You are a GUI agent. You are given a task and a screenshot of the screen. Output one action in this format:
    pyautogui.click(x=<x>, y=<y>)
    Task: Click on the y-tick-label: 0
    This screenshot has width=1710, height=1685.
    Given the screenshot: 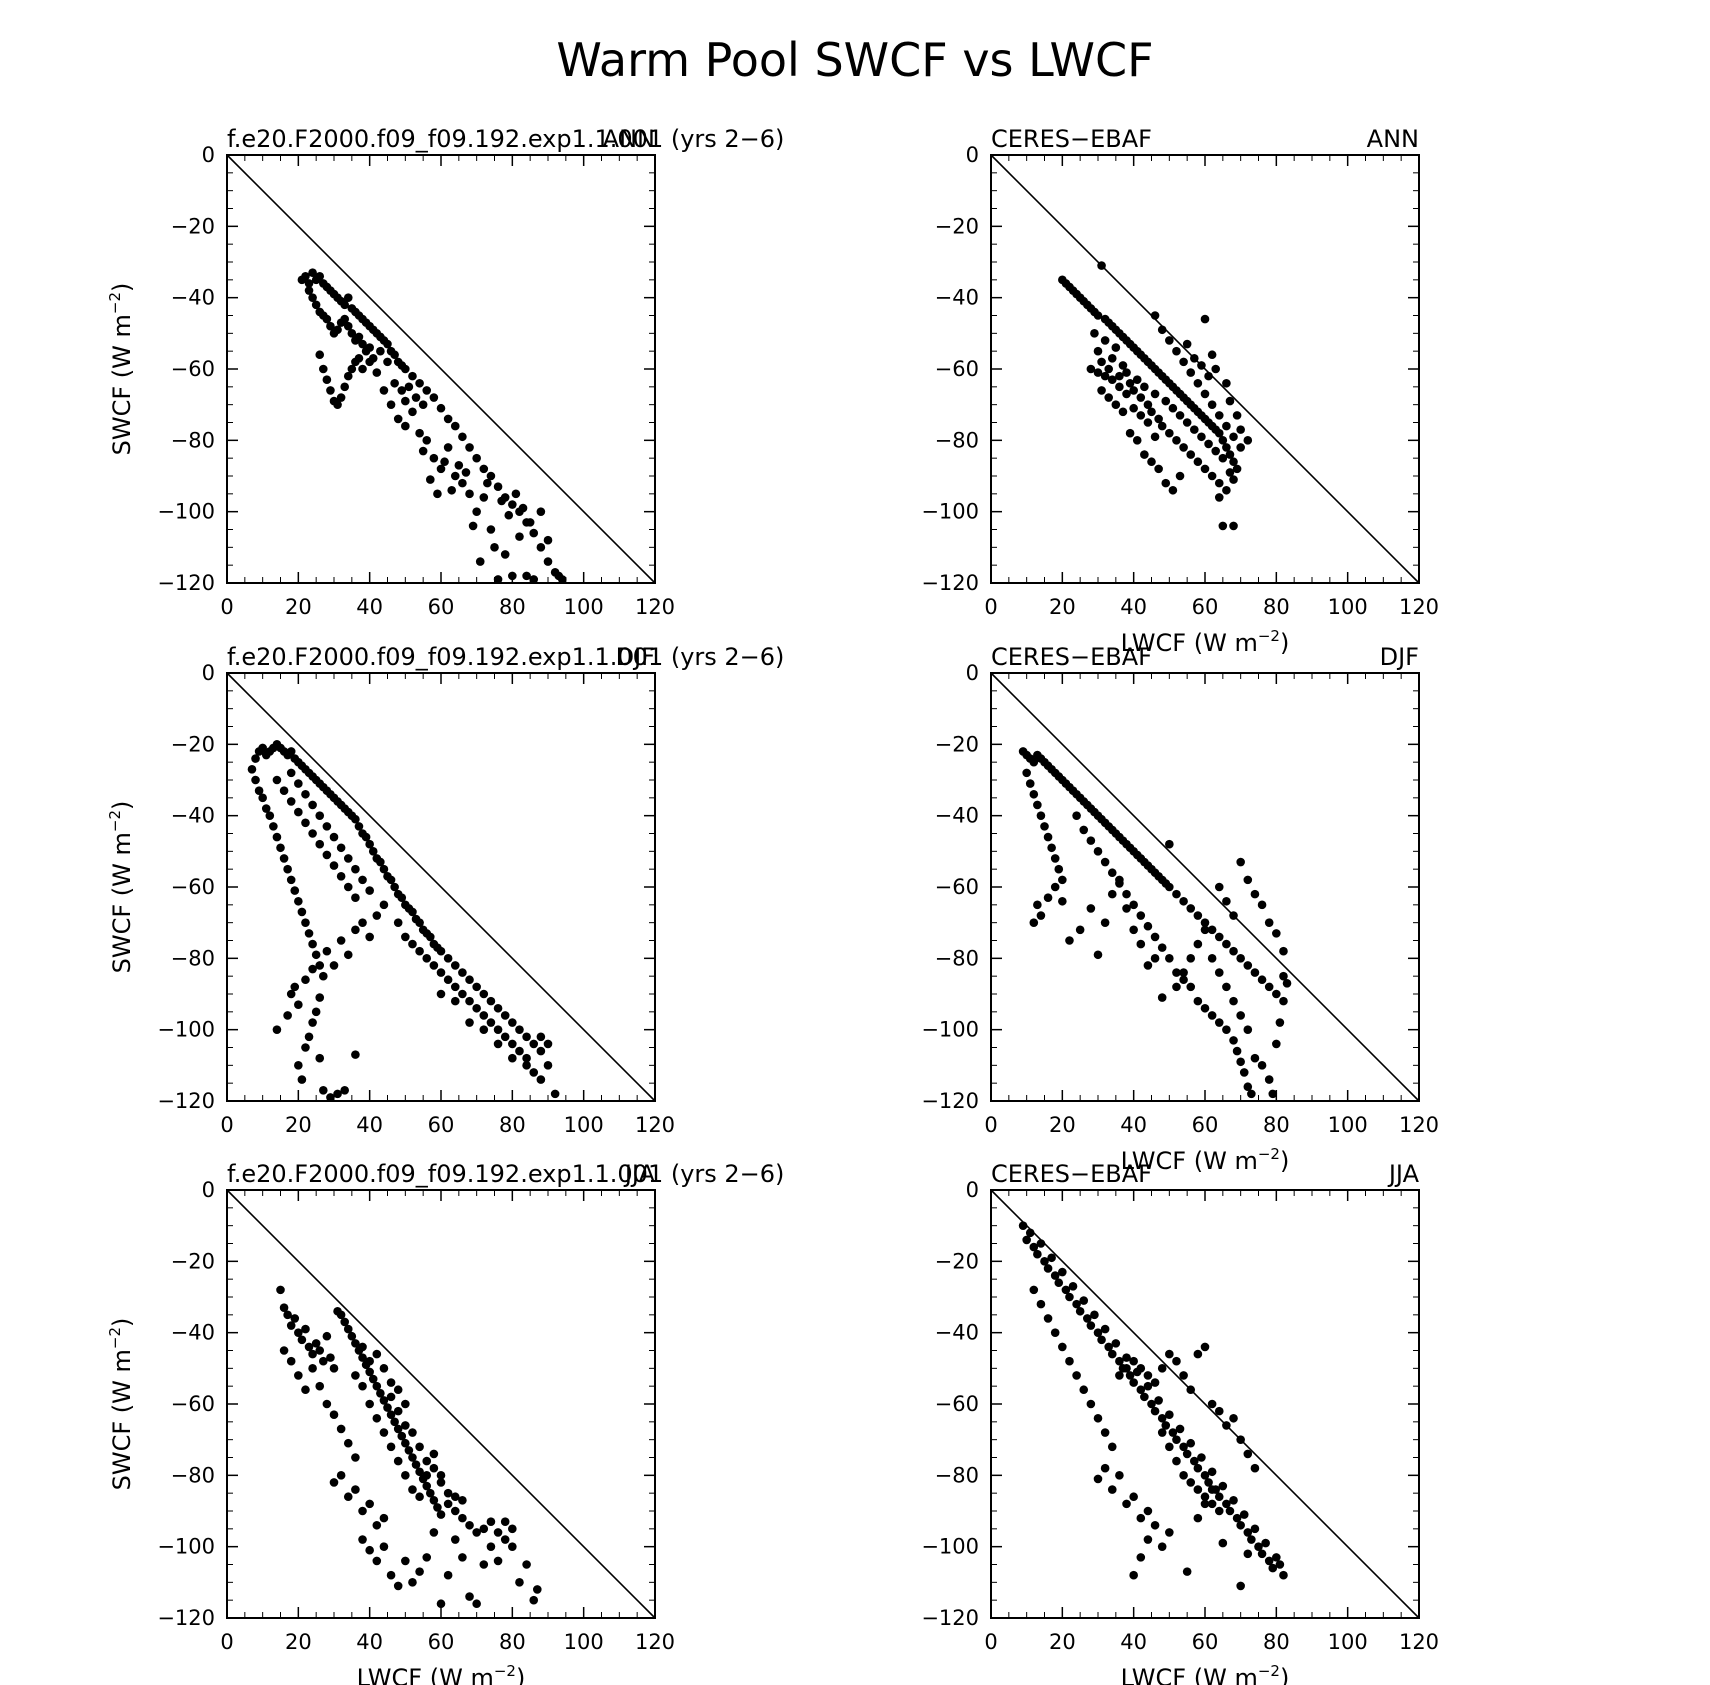 What is the action you would take?
    pyautogui.click(x=208, y=673)
    